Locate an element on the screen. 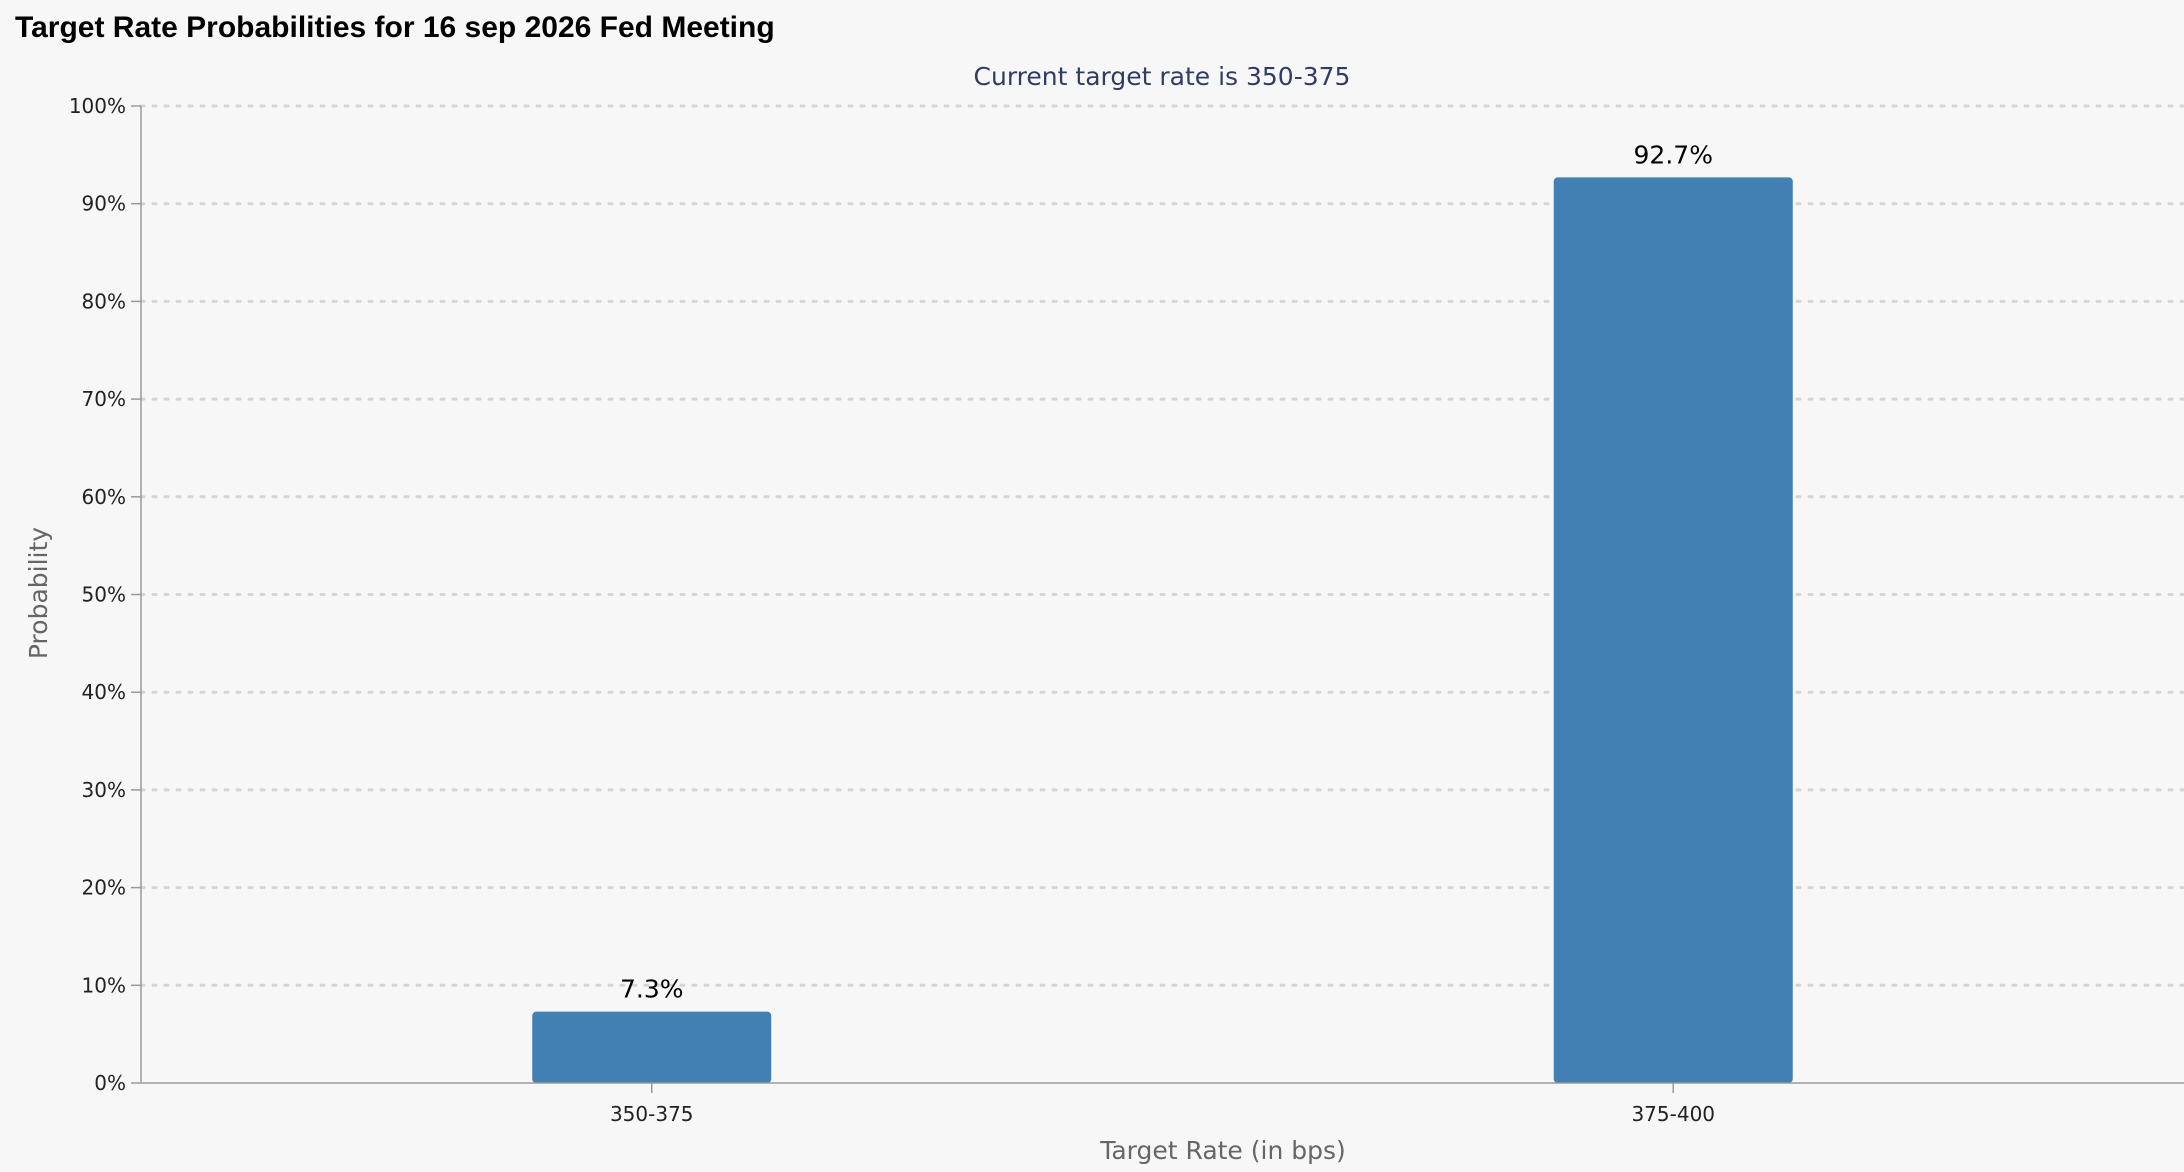  x-axis-ticks: 350-375 375-400 is located at coordinates (1162, 1104).